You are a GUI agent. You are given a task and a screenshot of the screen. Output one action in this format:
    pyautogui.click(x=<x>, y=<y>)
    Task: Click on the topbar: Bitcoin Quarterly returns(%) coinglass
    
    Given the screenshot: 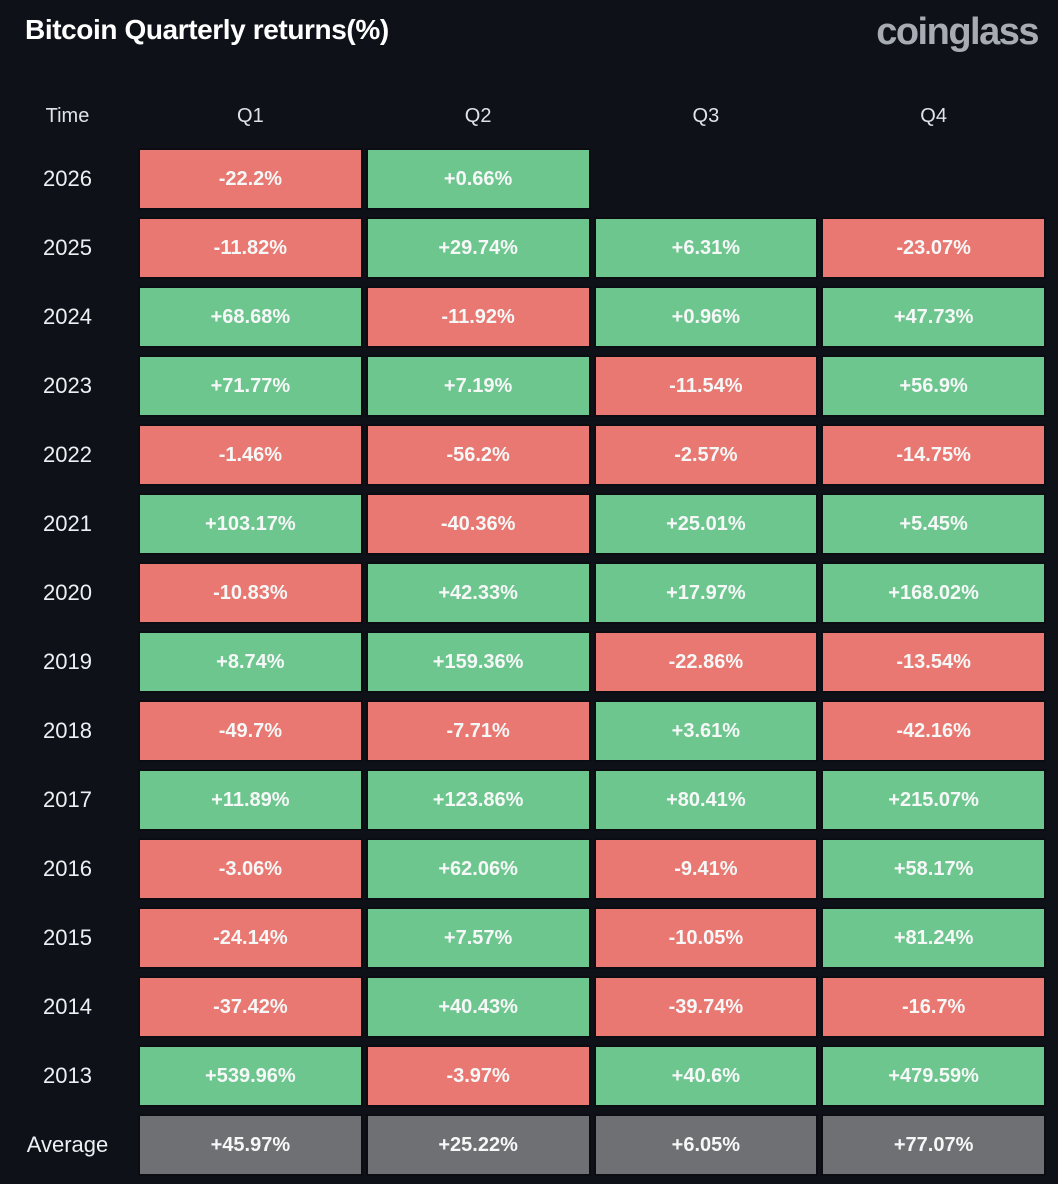 What is the action you would take?
    pyautogui.click(x=529, y=32)
    